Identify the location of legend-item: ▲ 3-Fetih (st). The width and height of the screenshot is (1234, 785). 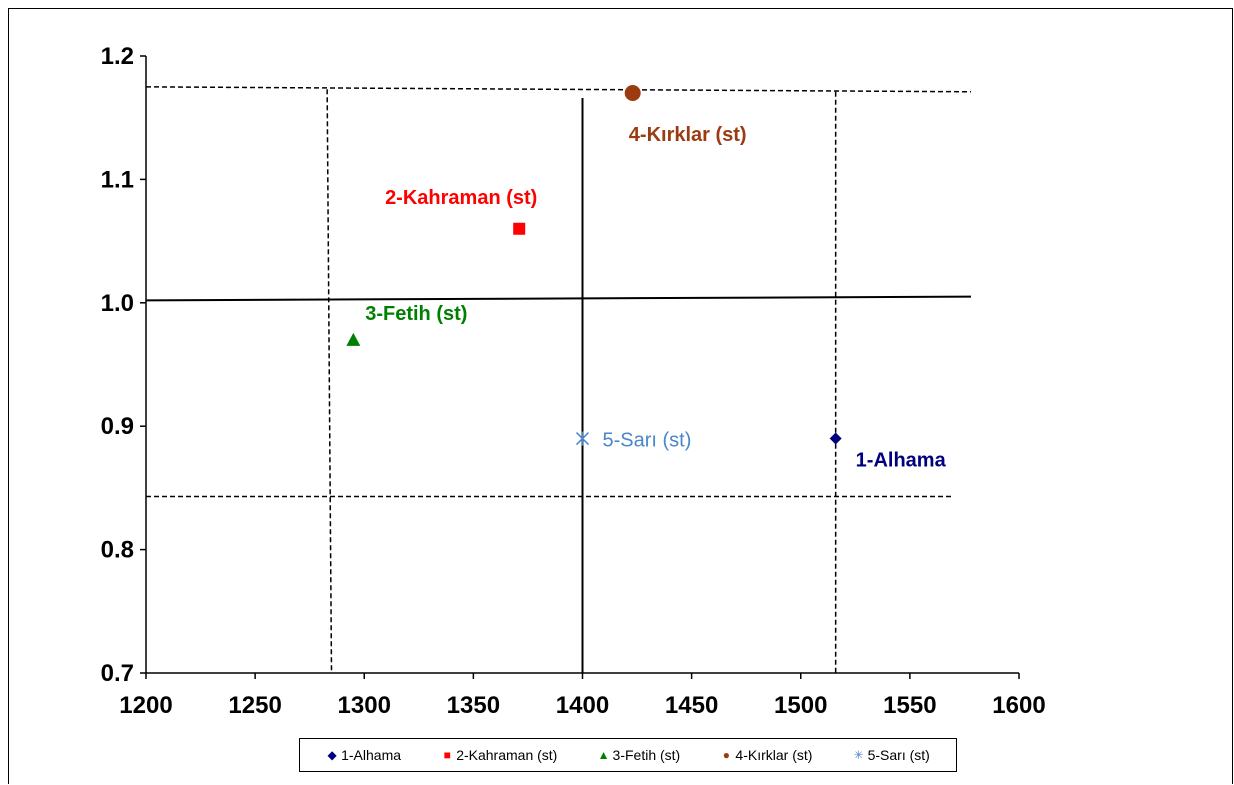
(639, 755).